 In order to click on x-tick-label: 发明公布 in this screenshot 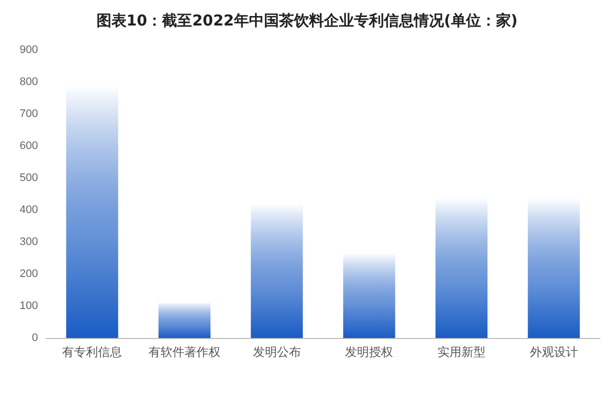, I will do `click(276, 352)`.